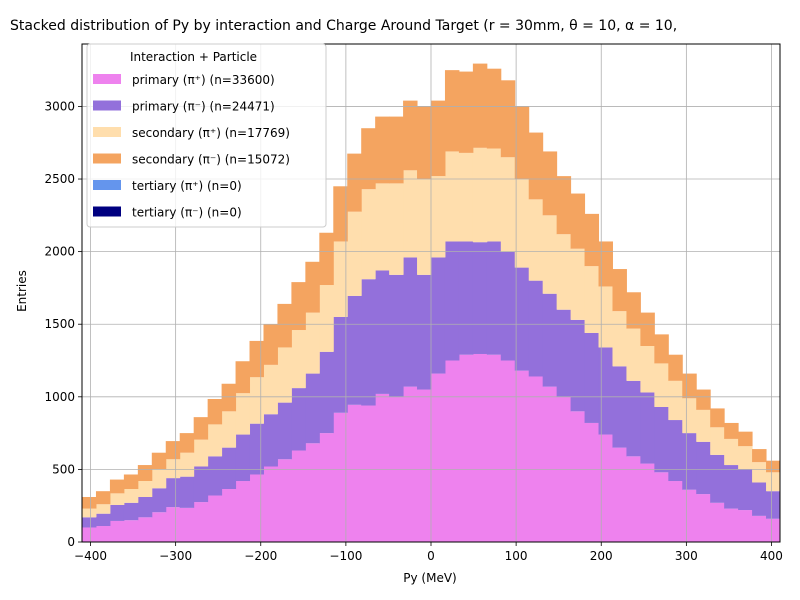 This screenshot has width=800, height=600. Describe the element at coordinates (633, 354) in the screenshot. I see `bar-s2-b39` at that location.